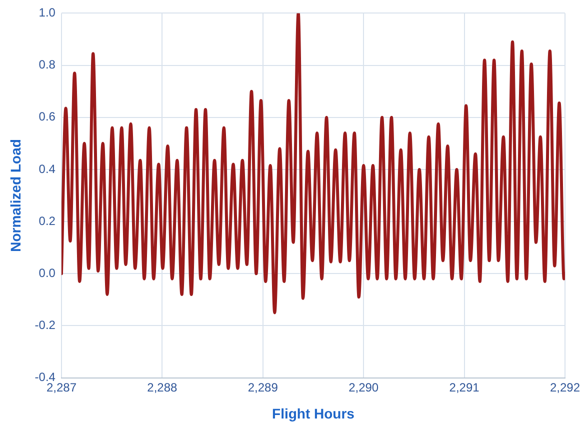 This screenshot has width=583, height=429. Describe the element at coordinates (47, 65) in the screenshot. I see `y-tick-label: 0.8` at that location.